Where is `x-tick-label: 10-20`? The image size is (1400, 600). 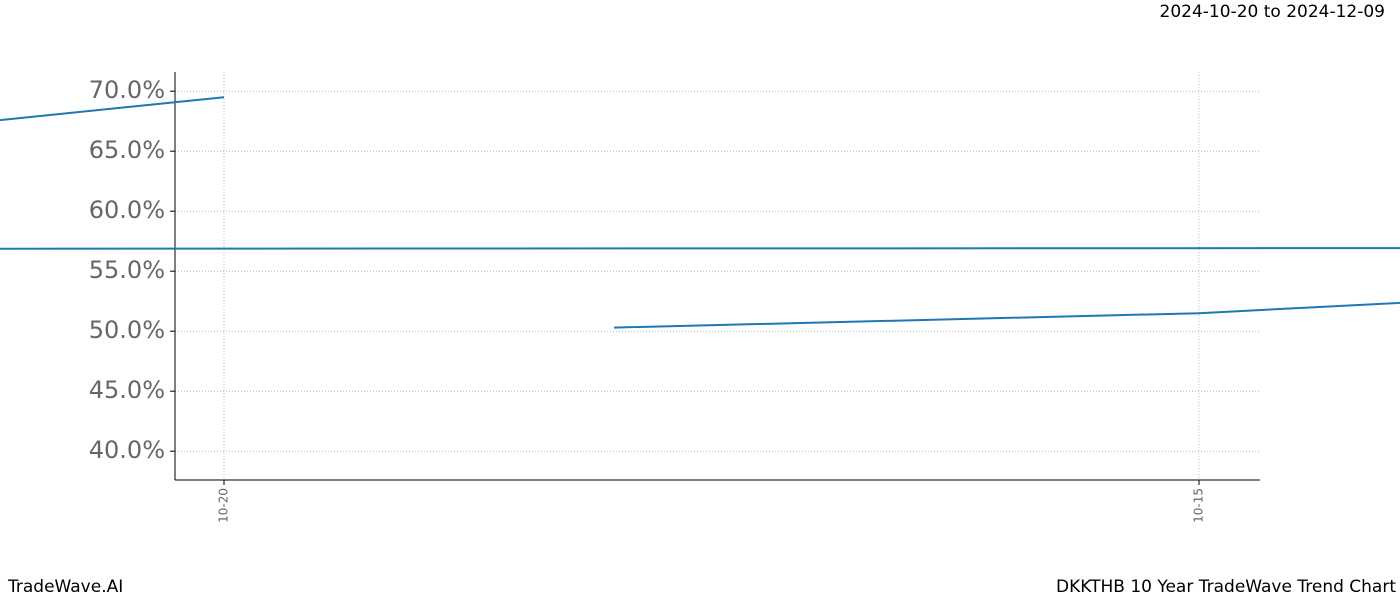
x-tick-label: 10-20 is located at coordinates (224, 505).